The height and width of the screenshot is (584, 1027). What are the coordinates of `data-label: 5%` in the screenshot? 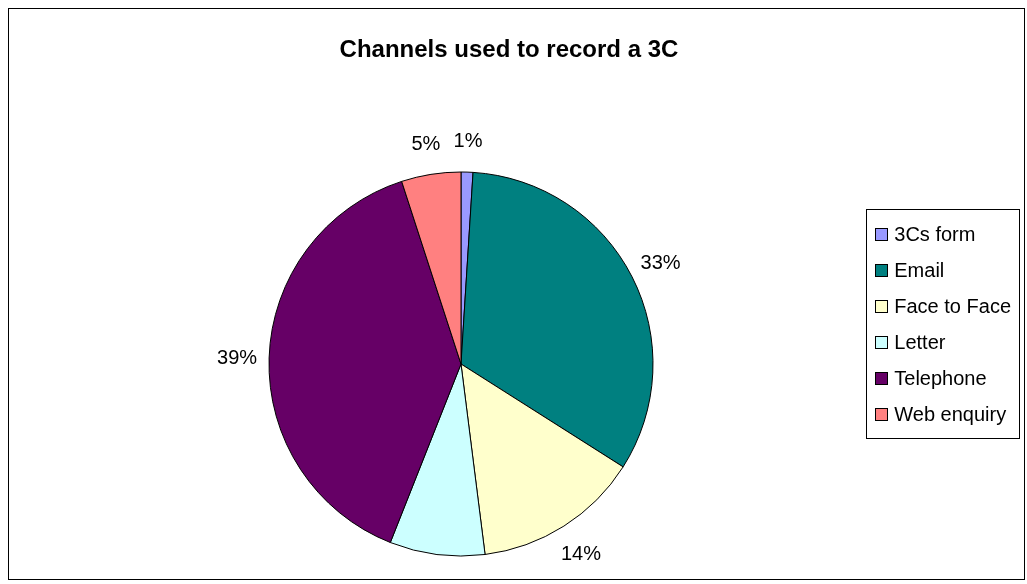 It's located at (426, 142).